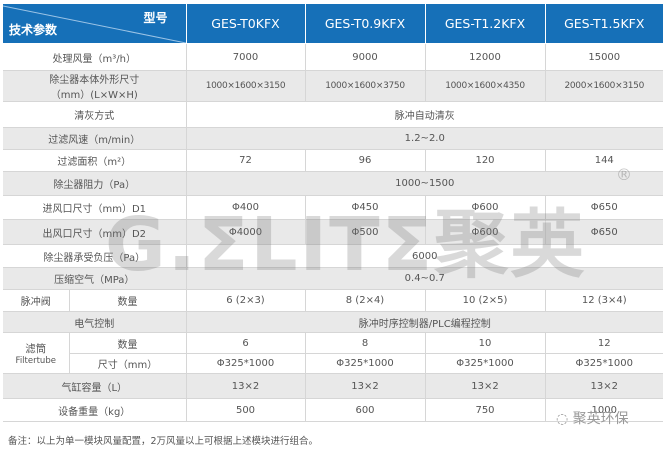 The image size is (667, 460). I want to click on cell: 12000, so click(485, 57).